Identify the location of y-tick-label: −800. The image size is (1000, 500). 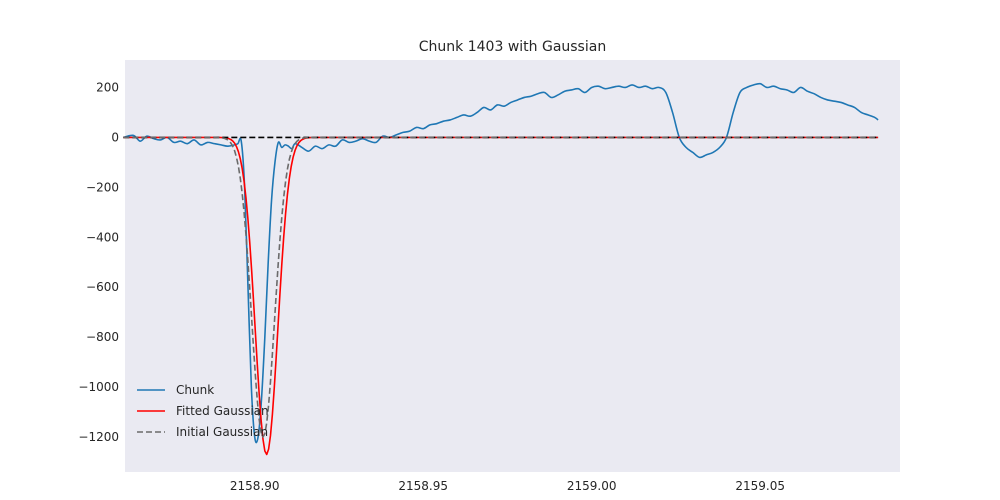
(102, 337).